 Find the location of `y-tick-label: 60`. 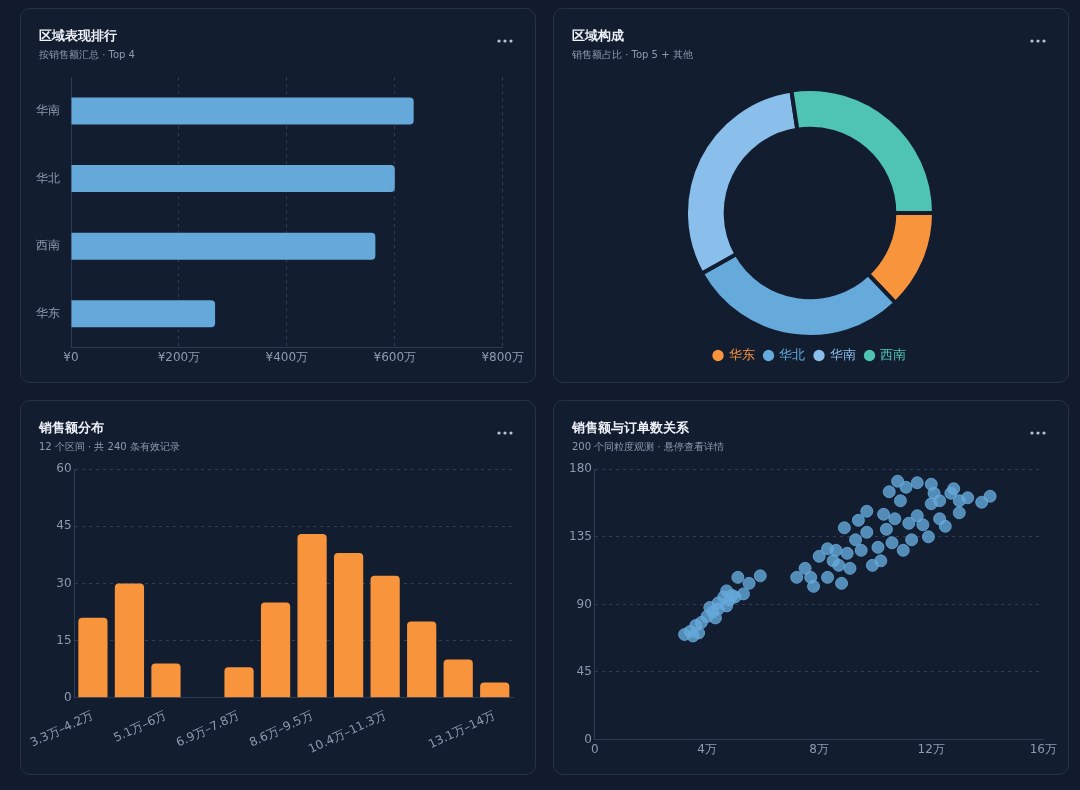

y-tick-label: 60 is located at coordinates (64, 468).